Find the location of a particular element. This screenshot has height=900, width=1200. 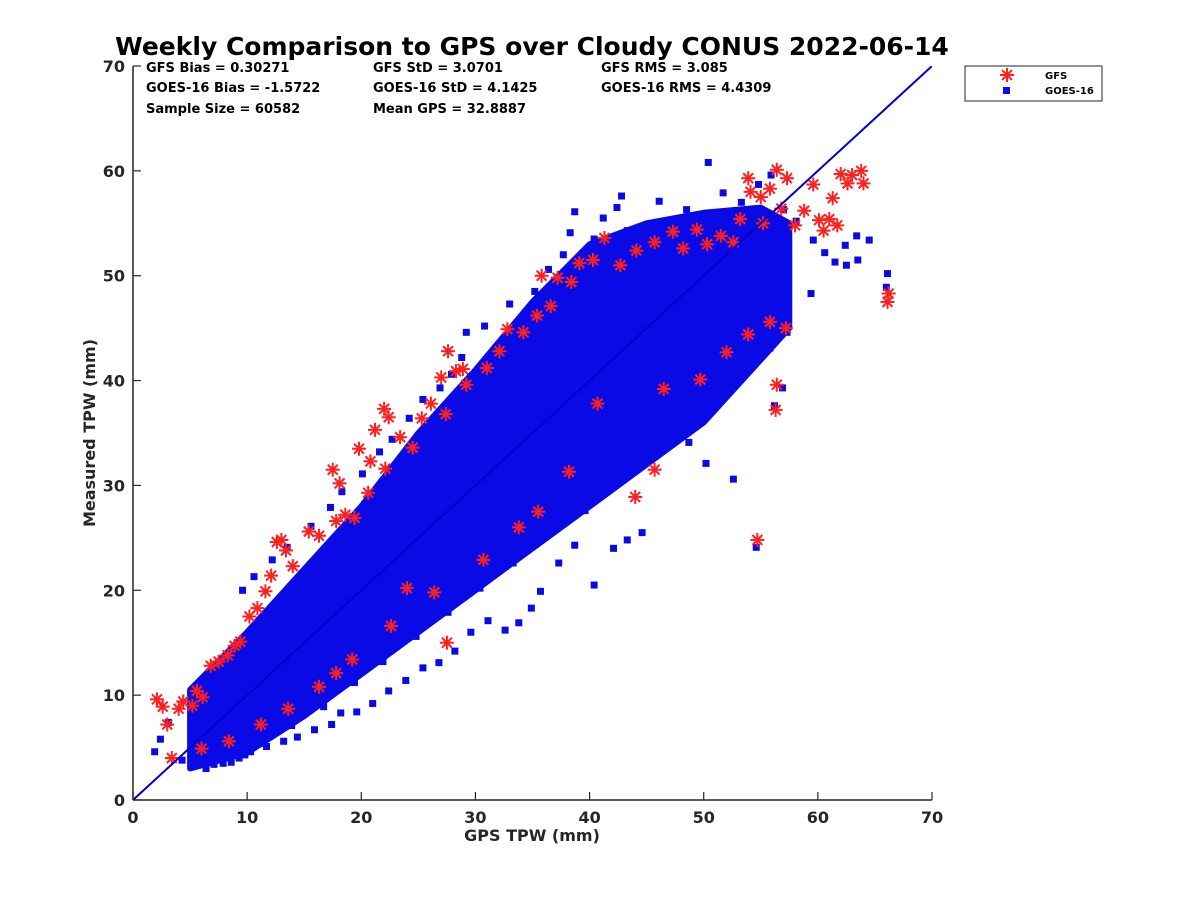

x-tick-label: 0 is located at coordinates (132, 817).